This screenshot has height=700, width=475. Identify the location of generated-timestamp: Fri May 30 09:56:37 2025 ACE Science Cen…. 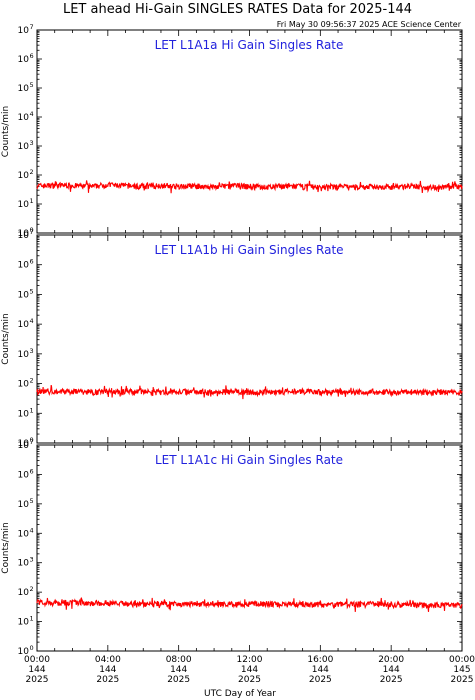
(369, 24).